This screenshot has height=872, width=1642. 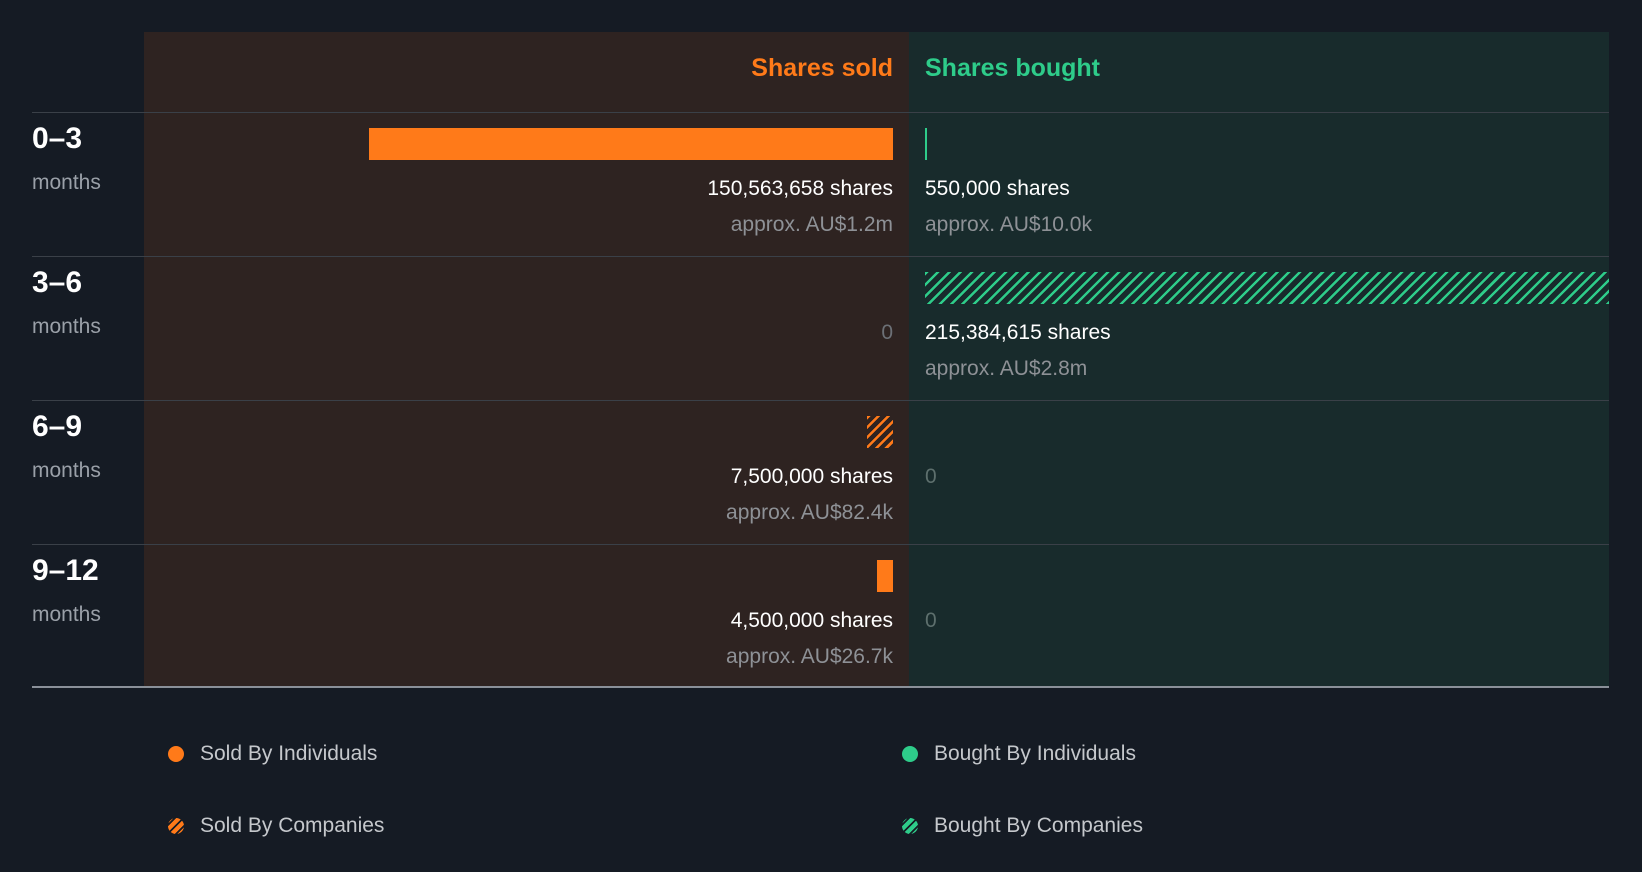 I want to click on bought-shares-label: 550,000 shares, so click(x=997, y=188).